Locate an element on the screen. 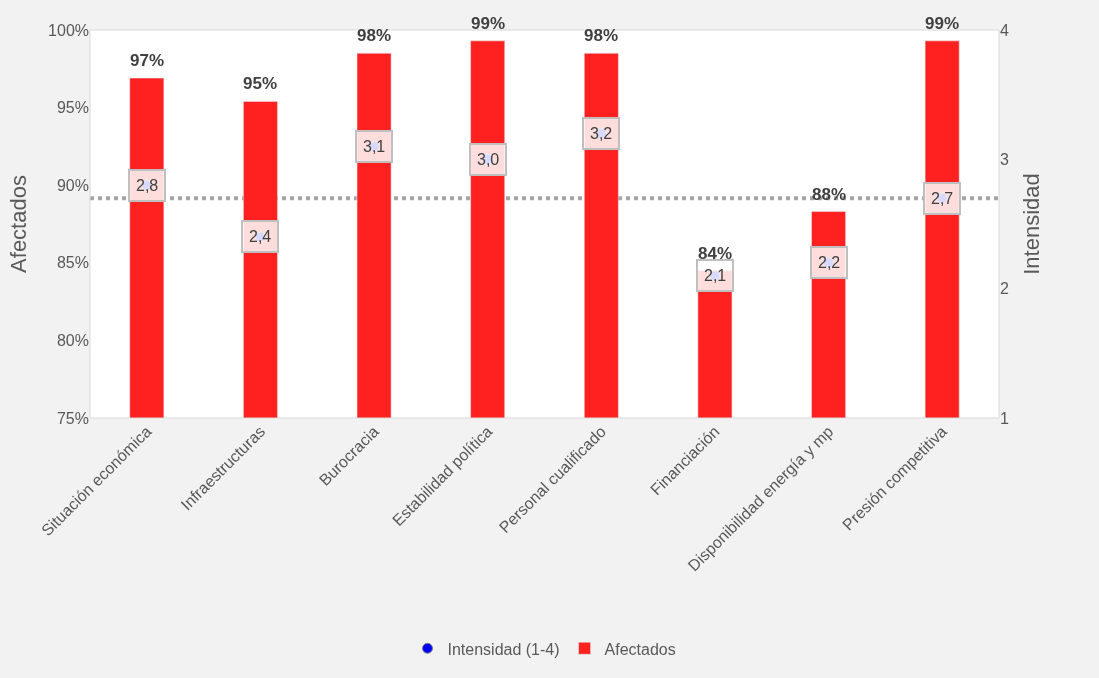  y-tick-label: 95% is located at coordinates (72, 108).